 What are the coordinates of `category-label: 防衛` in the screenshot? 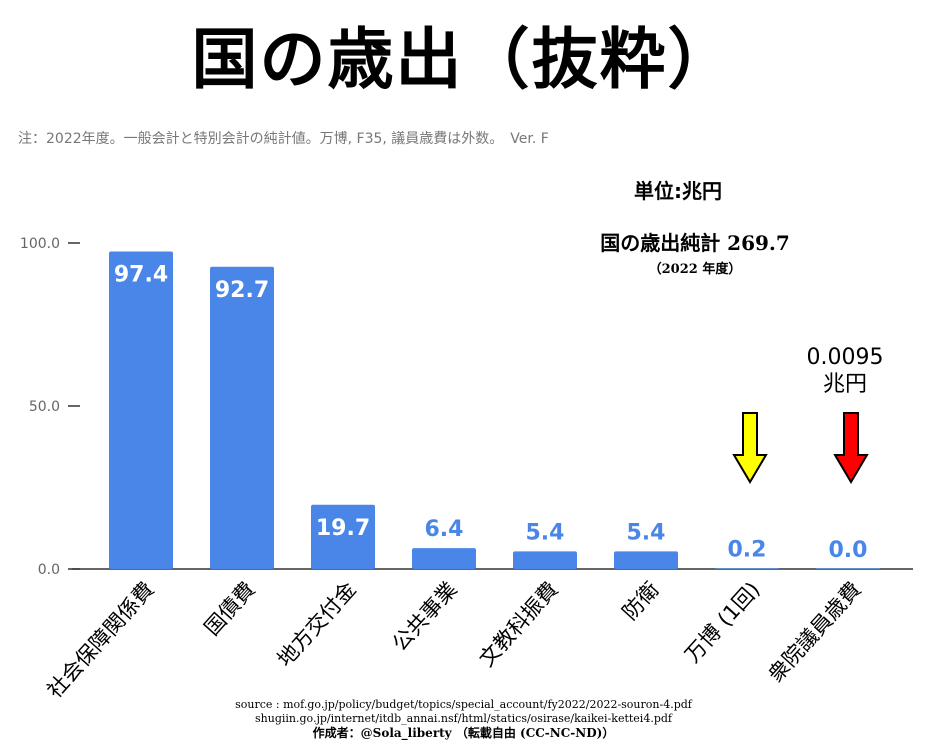 It's located at (641, 600).